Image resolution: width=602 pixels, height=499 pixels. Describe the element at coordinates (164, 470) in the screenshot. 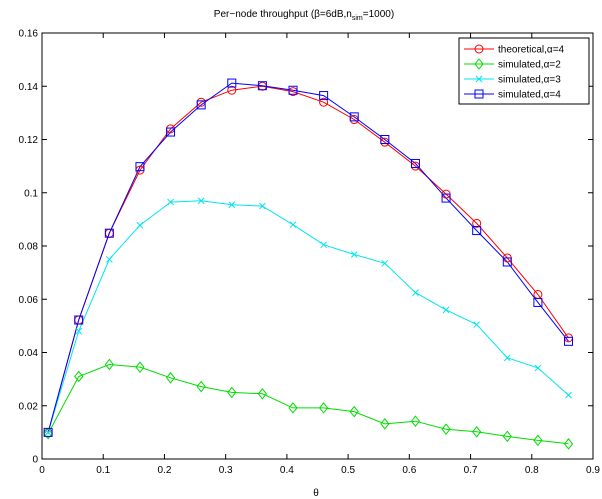

I see `x-tick-label: 0.2` at that location.